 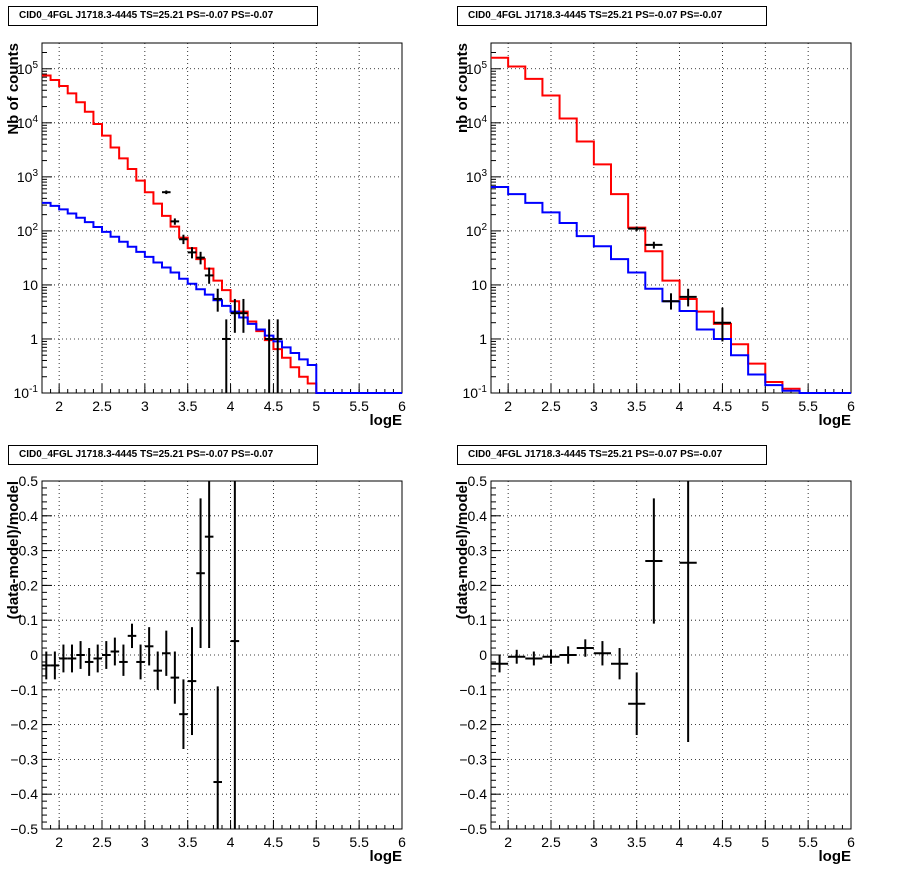 I want to click on series-blue-step, so click(x=222, y=297).